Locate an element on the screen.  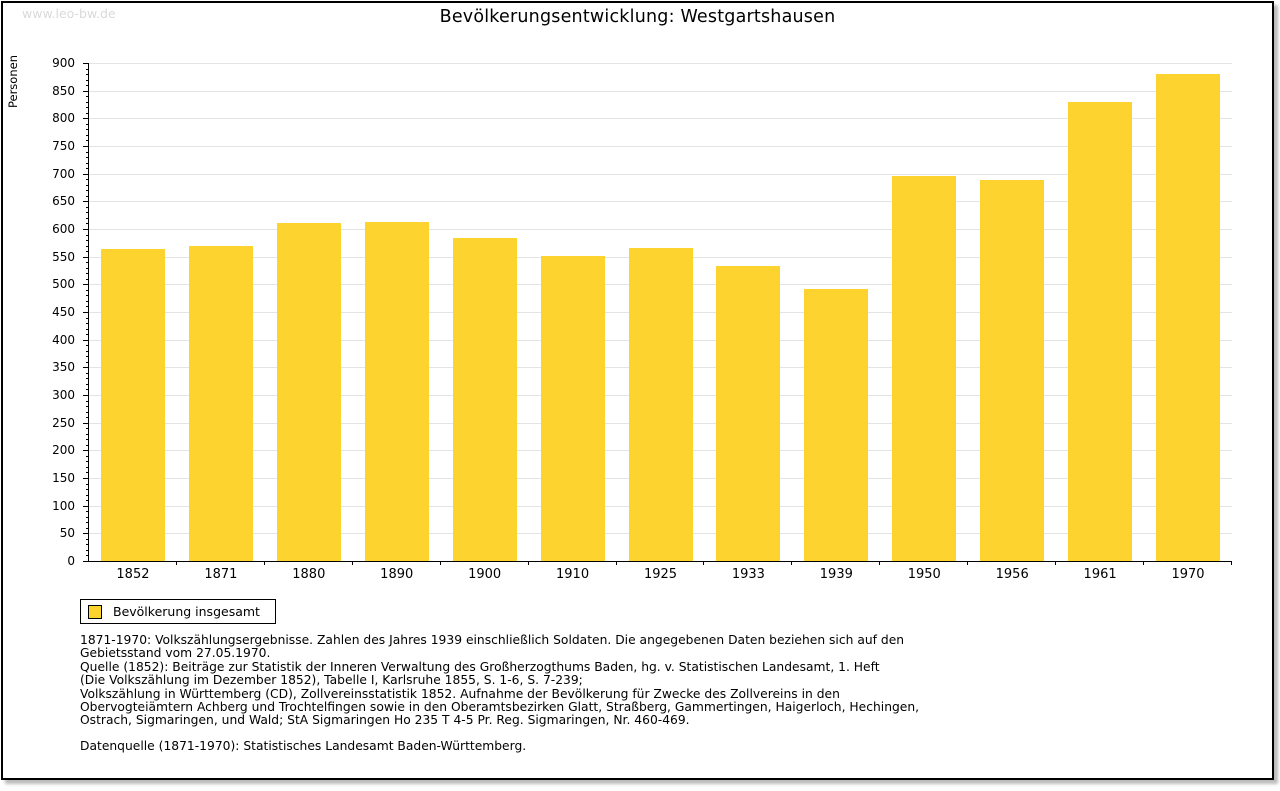
x-tick-label: 1950 is located at coordinates (924, 574).